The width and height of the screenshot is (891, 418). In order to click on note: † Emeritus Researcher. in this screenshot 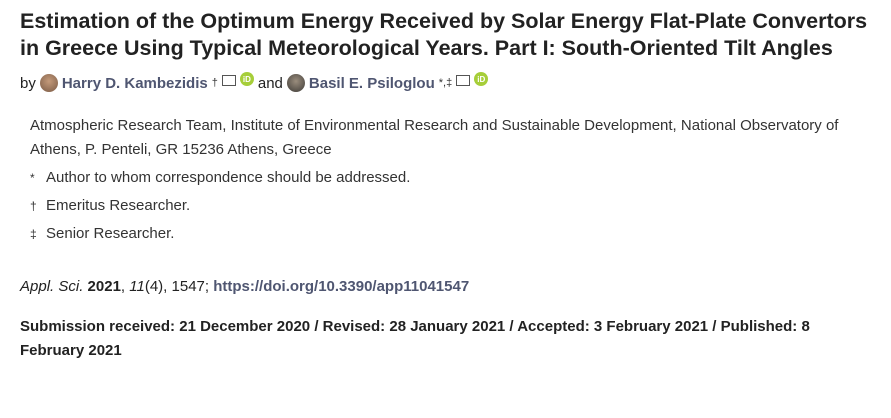, I will do `click(450, 206)`.